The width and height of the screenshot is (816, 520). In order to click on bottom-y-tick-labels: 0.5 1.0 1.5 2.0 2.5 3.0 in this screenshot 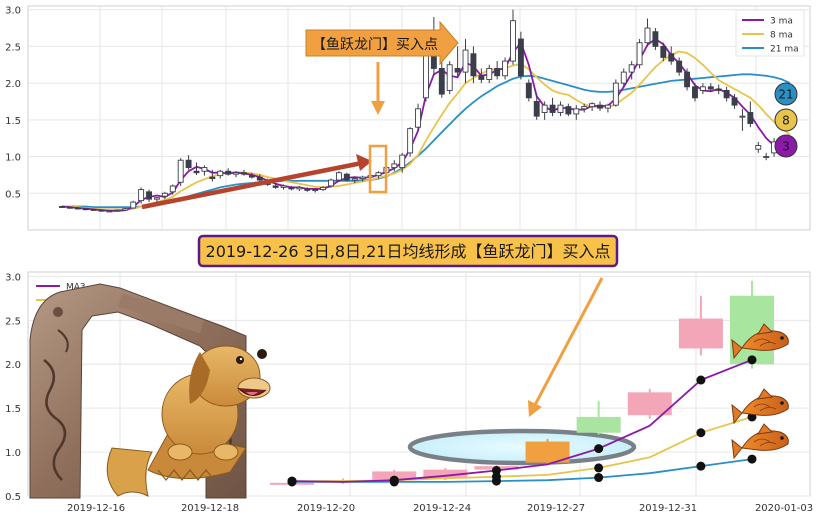, I will do `click(13, 387)`.